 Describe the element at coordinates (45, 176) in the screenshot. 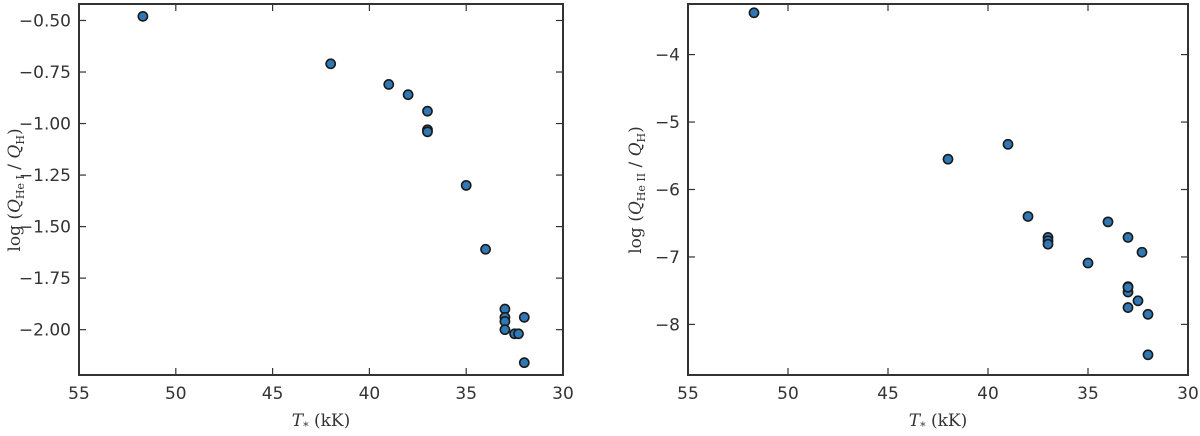

I see `left-y-tick-label: −1.25` at that location.